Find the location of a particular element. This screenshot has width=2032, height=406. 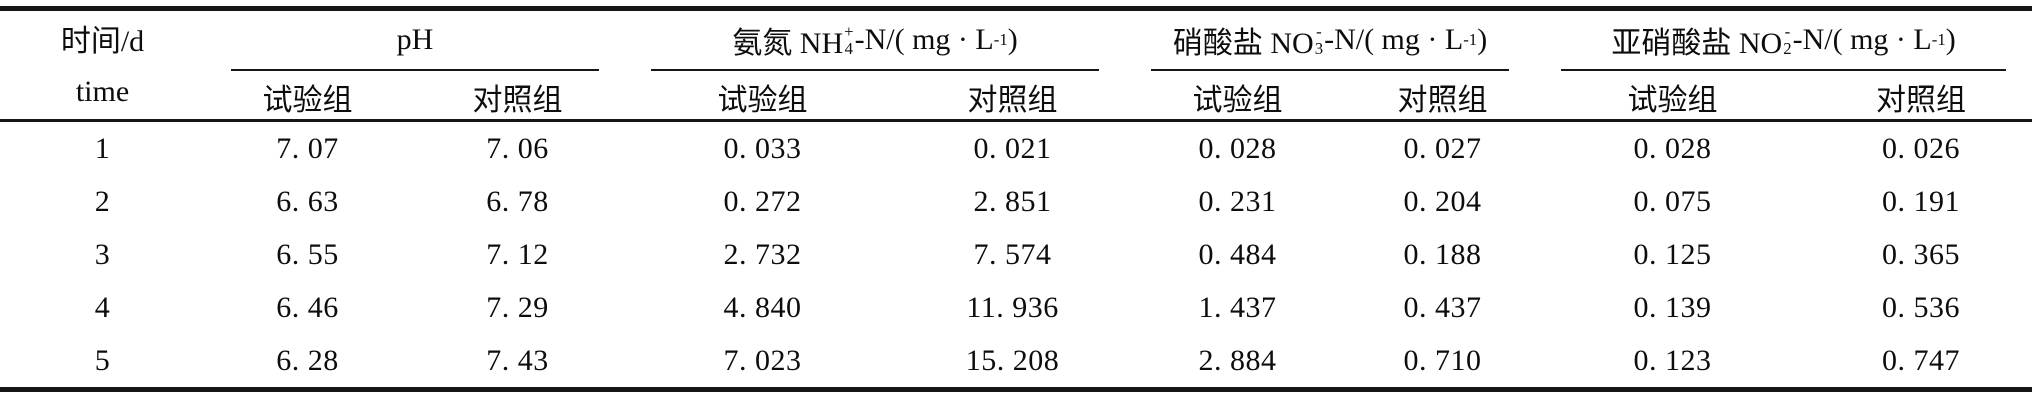

cell-no2-test: 0. 028 is located at coordinates (1672, 148).